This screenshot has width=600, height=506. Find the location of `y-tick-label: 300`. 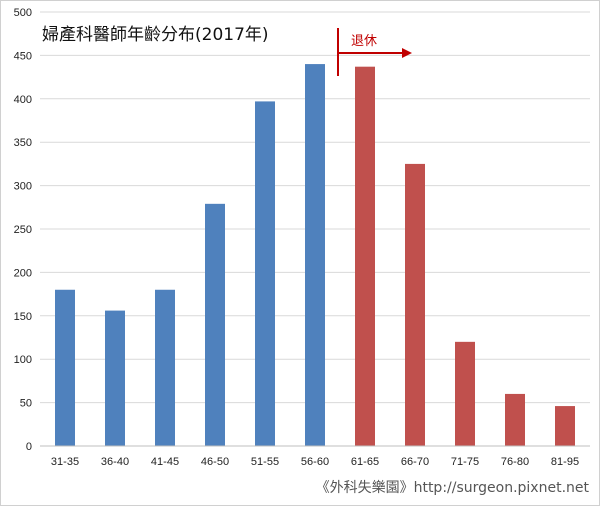

y-tick-label: 300 is located at coordinates (23, 187).